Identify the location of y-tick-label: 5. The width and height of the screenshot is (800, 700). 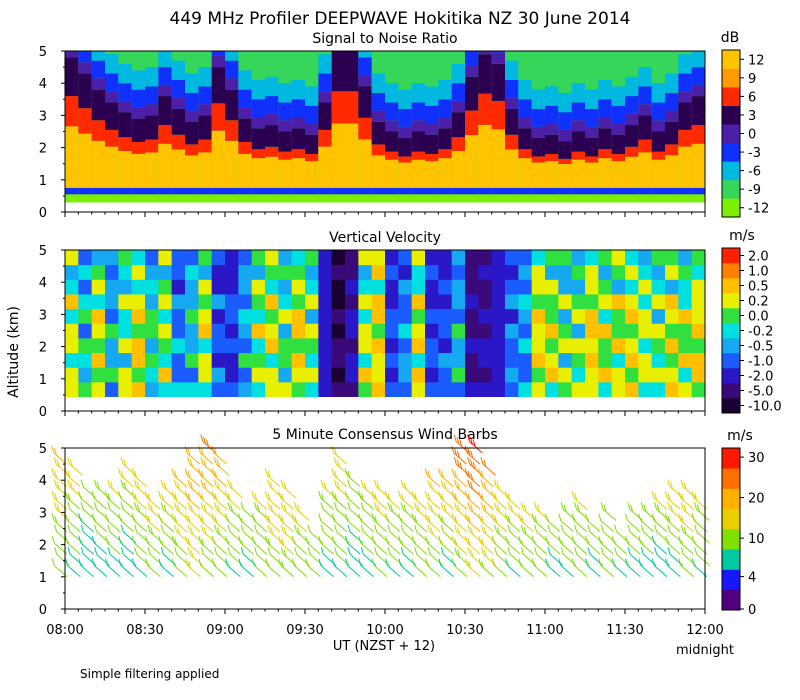
(43, 52).